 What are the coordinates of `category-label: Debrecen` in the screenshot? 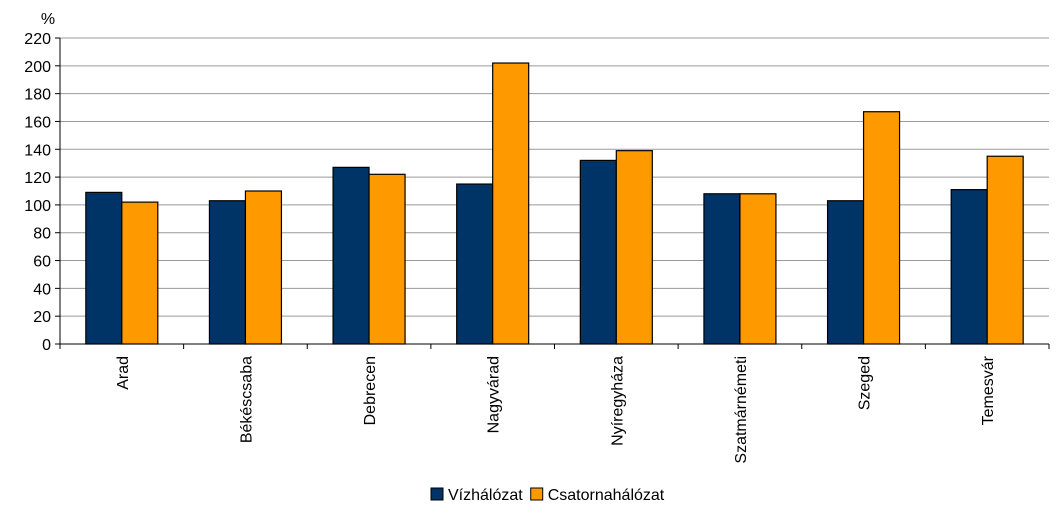 It's located at (370, 390).